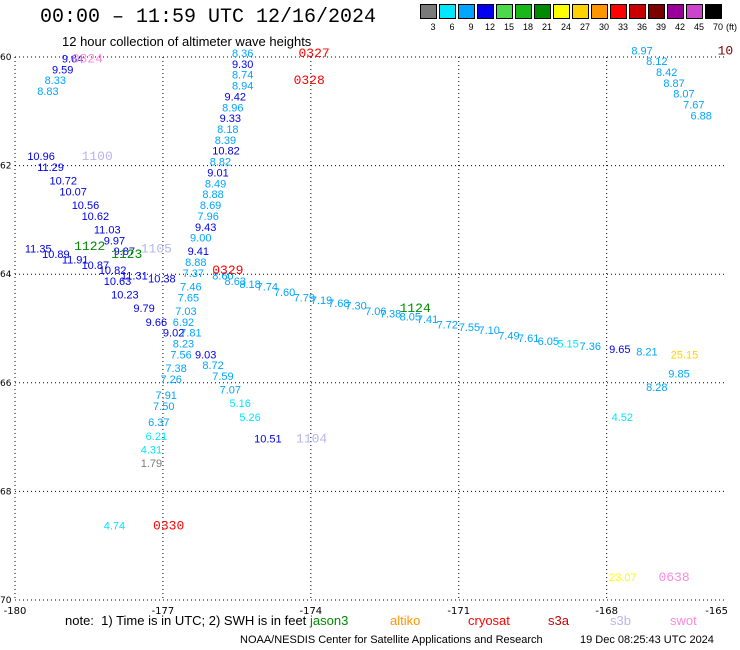 The image size is (740, 650). I want to click on mission-label: cryosat, so click(489, 620).